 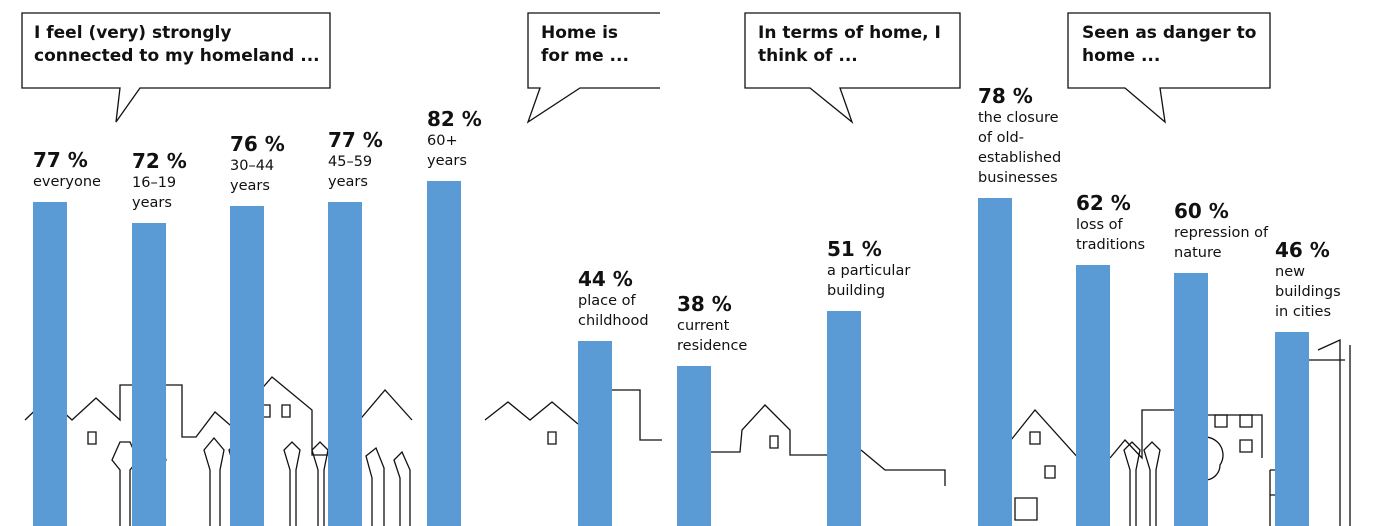 I want to click on category-label: 16–19 years, so click(x=154, y=192).